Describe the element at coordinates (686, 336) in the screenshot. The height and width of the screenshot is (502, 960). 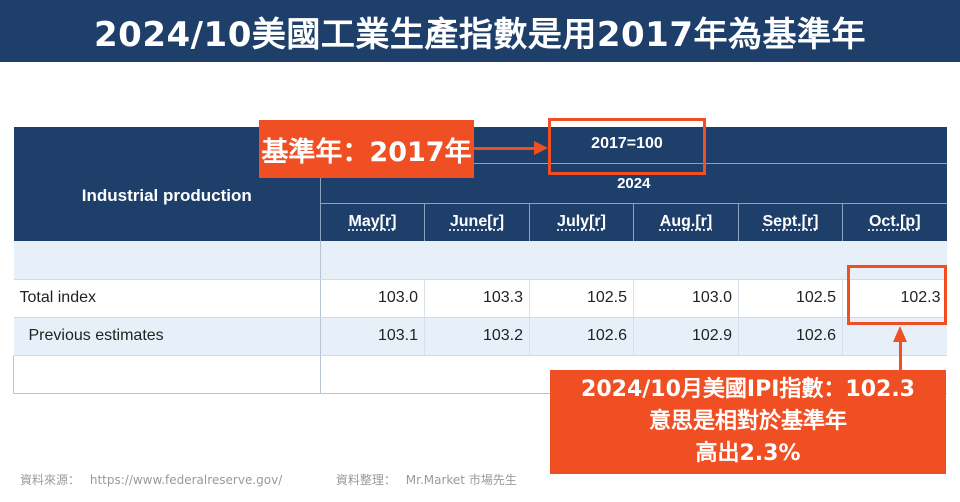
I see `value-cell: 102.9` at that location.